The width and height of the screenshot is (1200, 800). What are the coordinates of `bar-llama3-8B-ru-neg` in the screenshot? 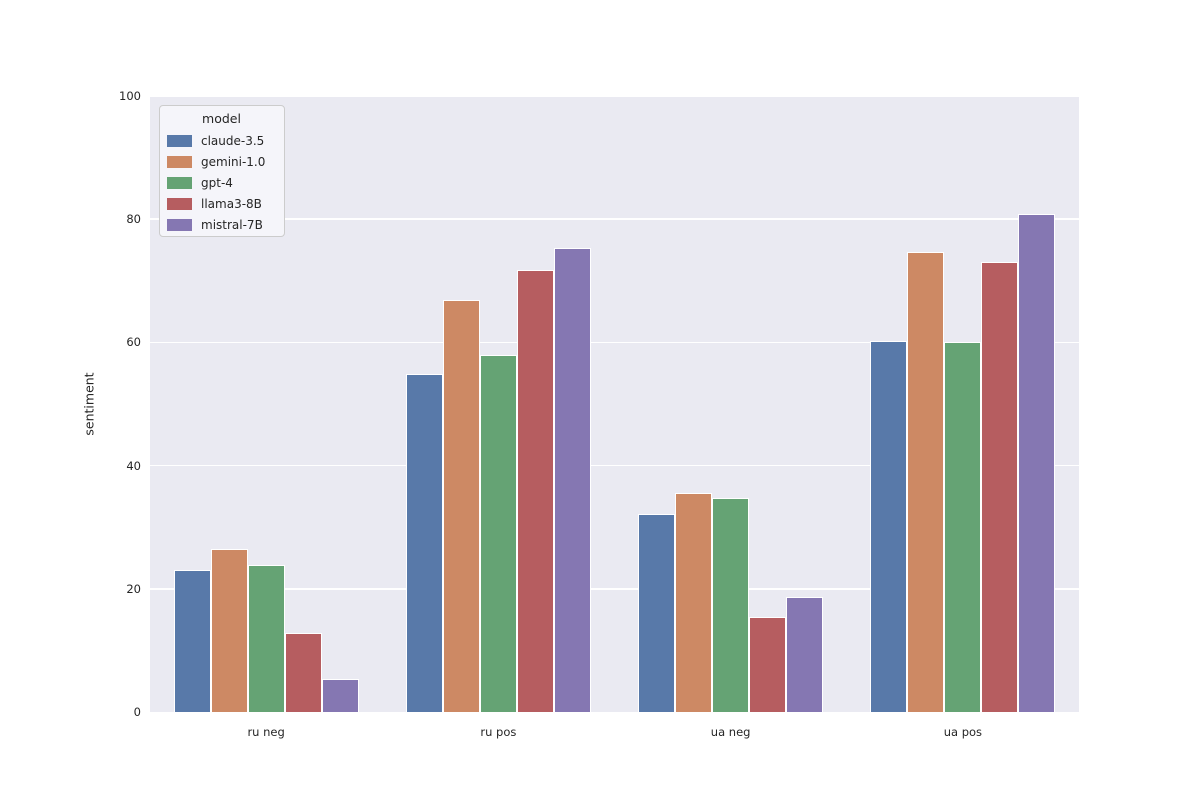 It's located at (303, 672).